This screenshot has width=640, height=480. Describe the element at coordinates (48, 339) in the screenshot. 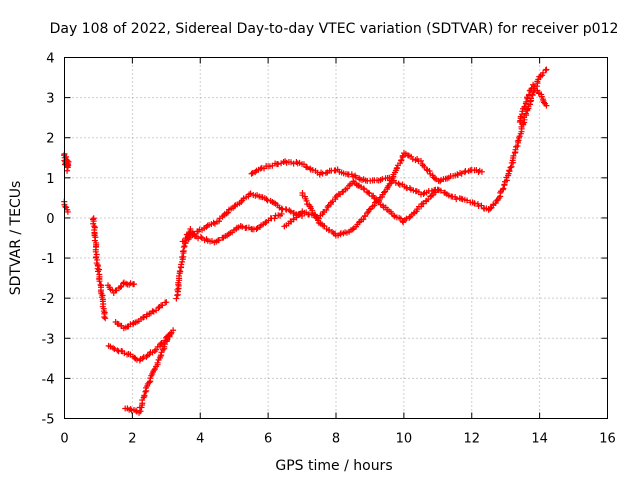

I see `y-tick-label: -3` at that location.